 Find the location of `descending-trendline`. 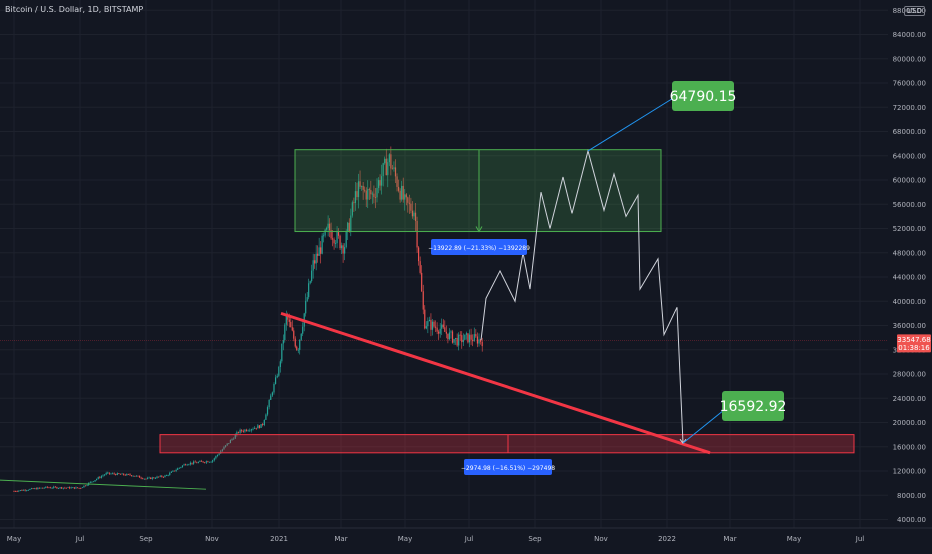

descending-trendline is located at coordinates (495, 383).